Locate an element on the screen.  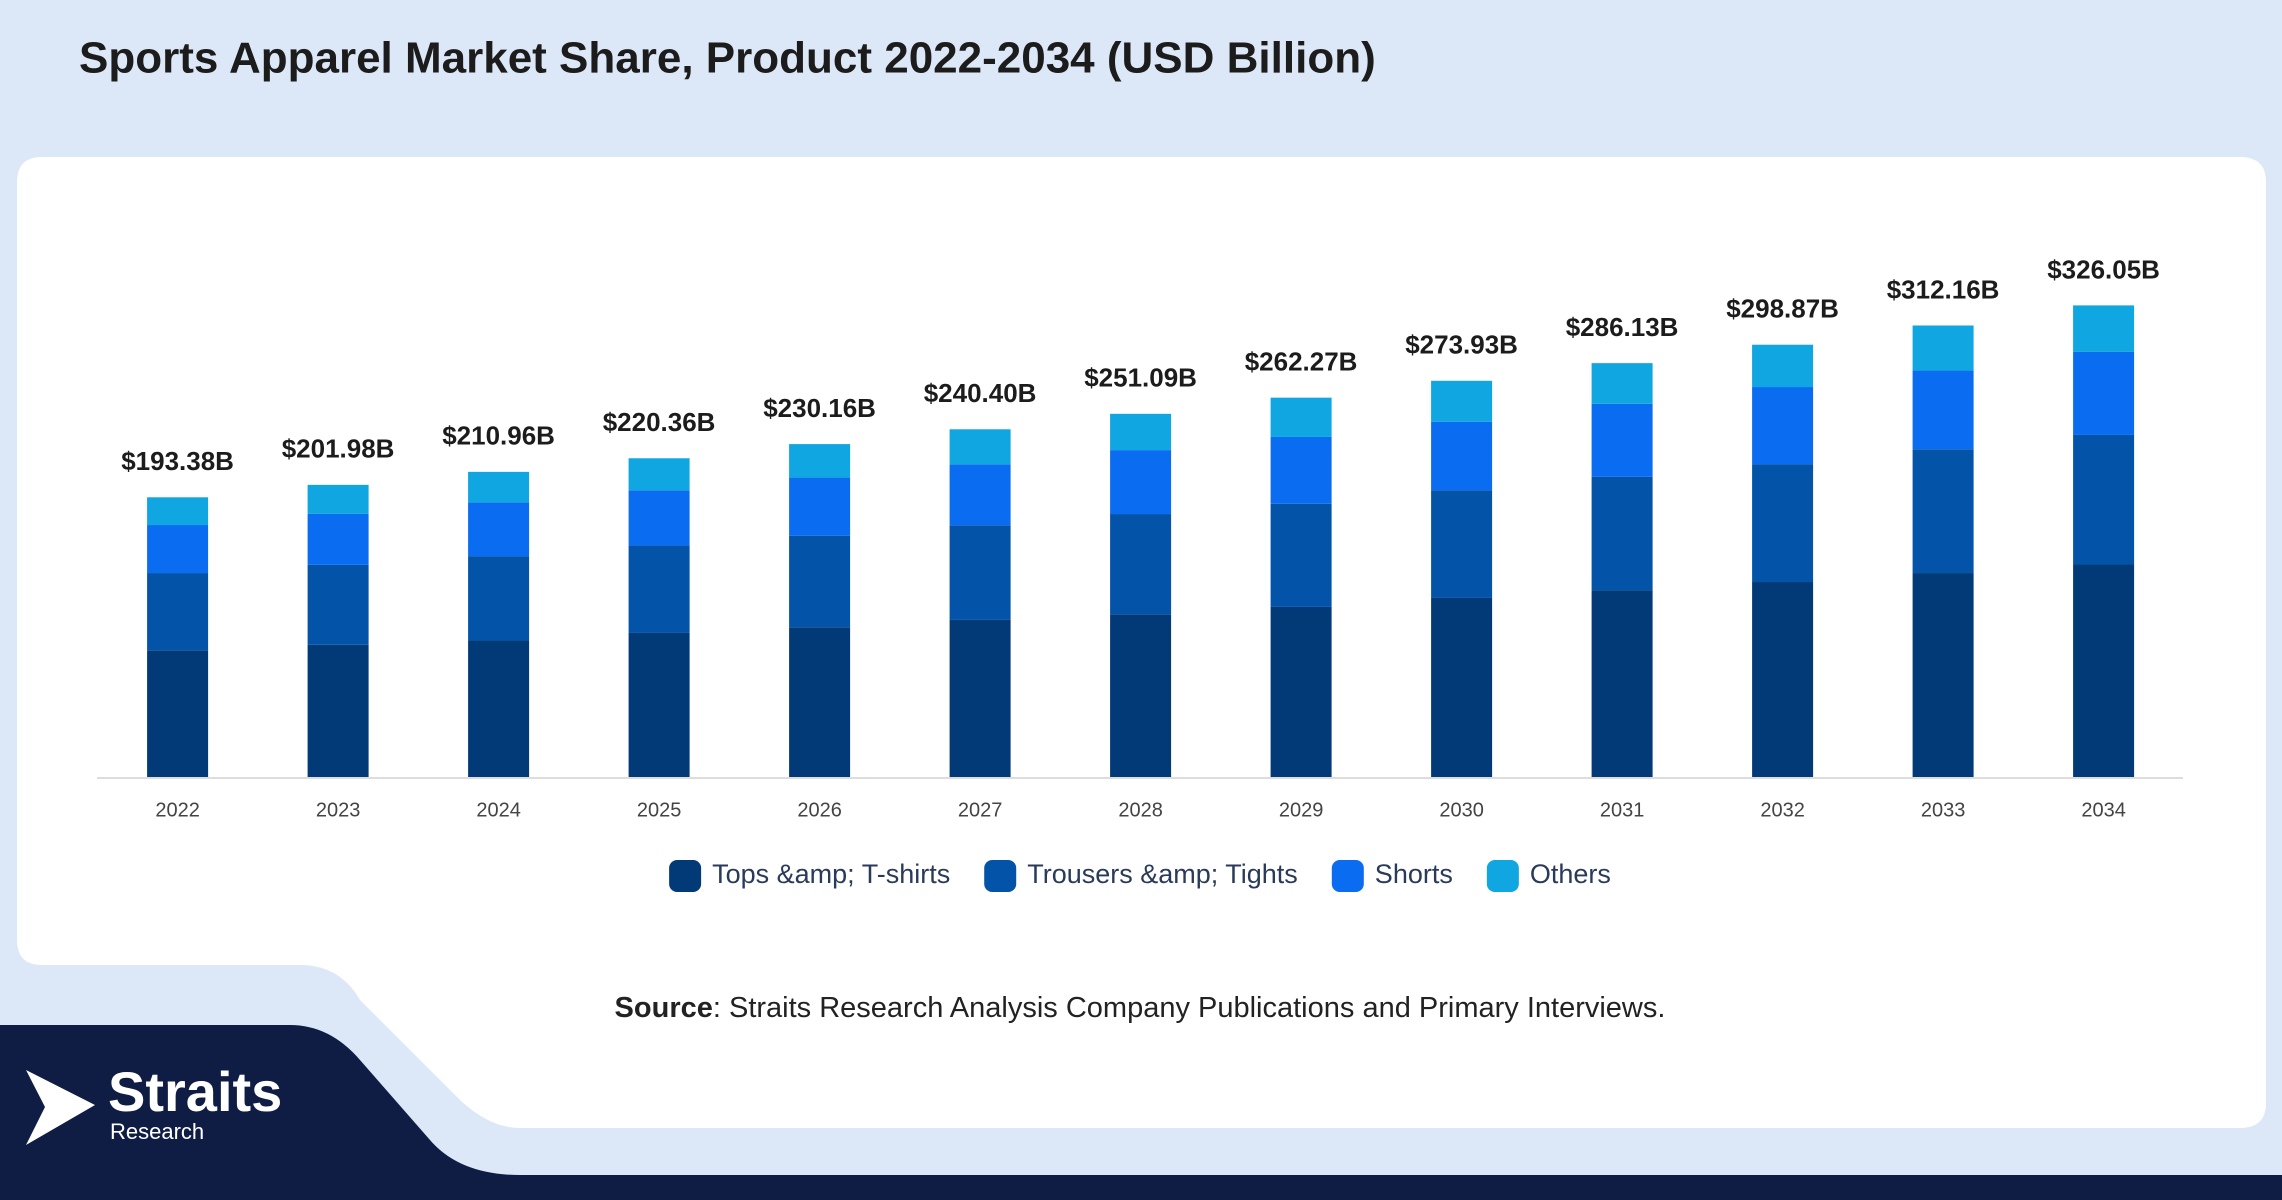
logo-subtitle: Research is located at coordinates (157, 1131).